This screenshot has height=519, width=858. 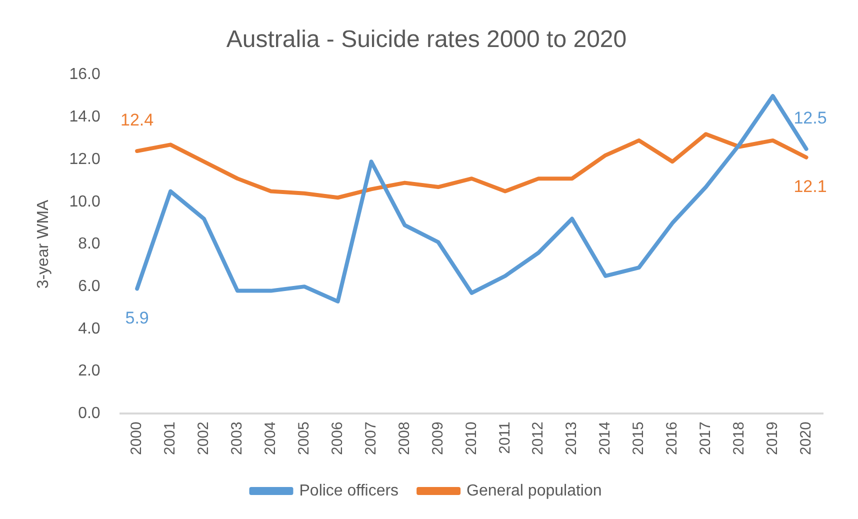 I want to click on legend-label: General population, so click(x=534, y=491).